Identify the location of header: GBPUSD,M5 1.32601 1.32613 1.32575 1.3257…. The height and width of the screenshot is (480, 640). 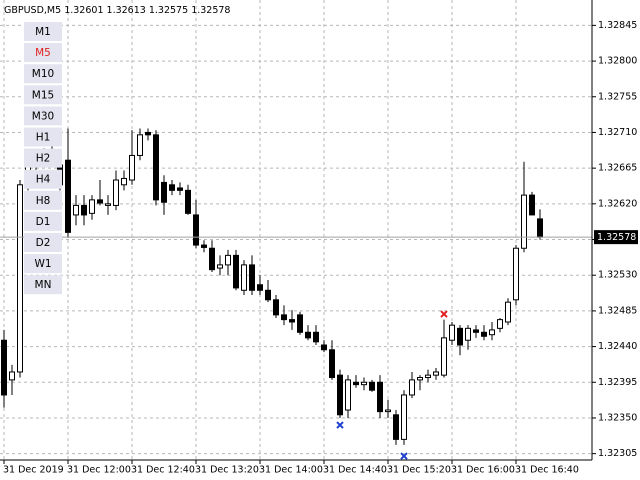
(117, 10).